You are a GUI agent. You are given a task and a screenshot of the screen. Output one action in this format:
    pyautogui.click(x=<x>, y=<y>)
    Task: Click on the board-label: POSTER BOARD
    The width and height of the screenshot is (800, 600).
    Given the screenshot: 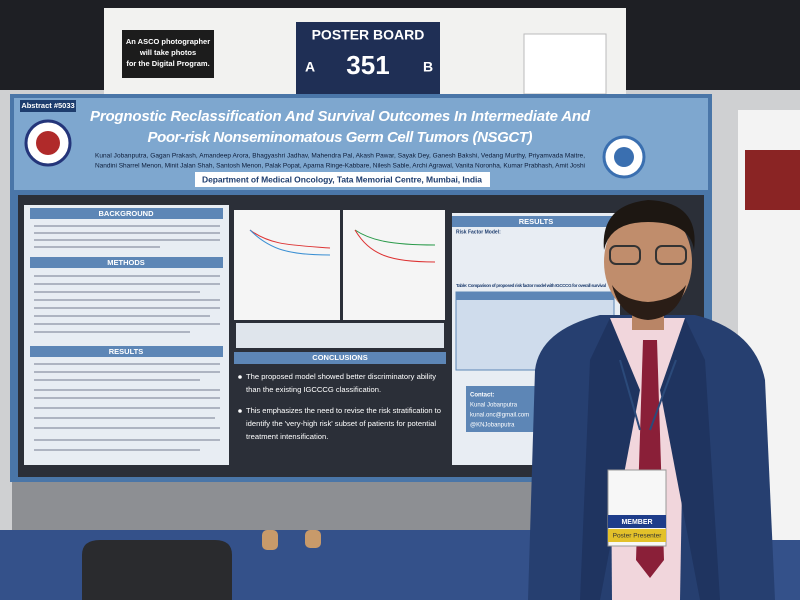 What is the action you would take?
    pyautogui.click(x=368, y=35)
    